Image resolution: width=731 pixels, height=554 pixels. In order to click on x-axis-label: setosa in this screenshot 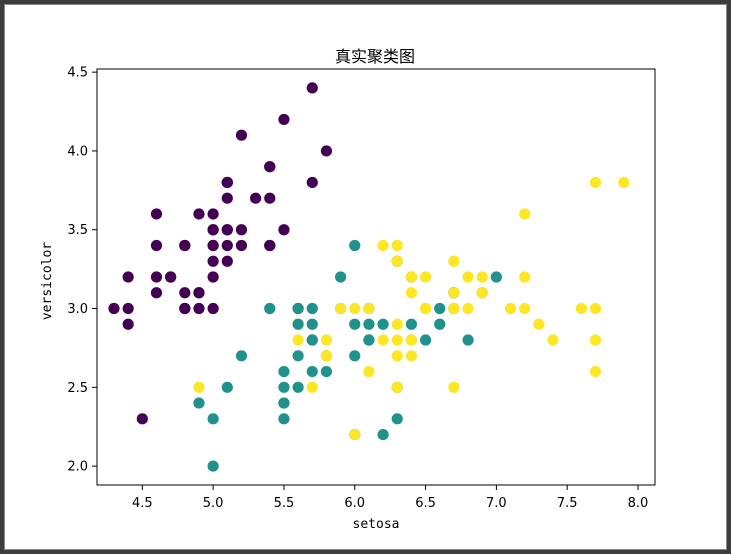, I will do `click(376, 524)`.